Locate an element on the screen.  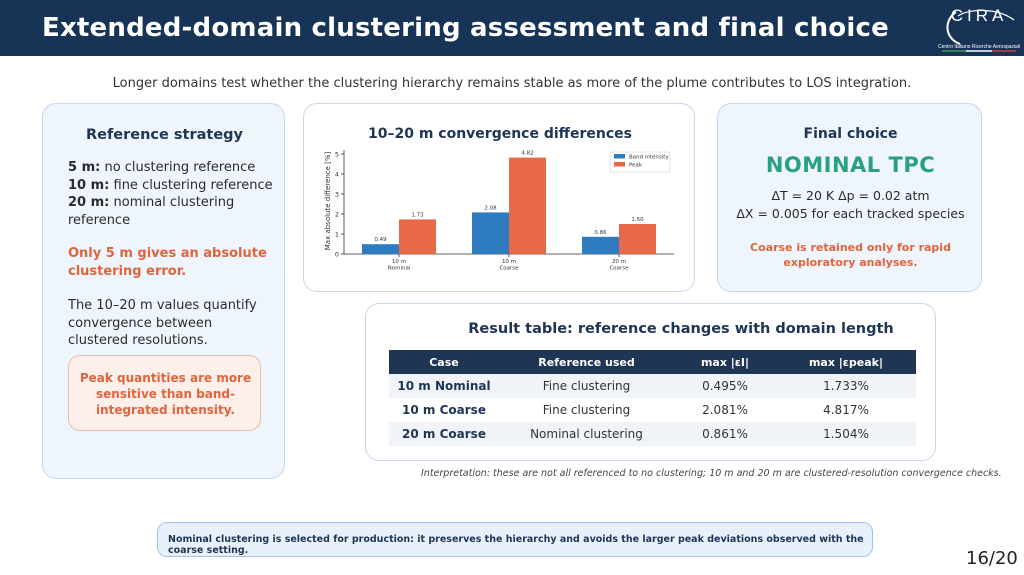
final-params-line2: ΔX = 0.005 for each tracked species is located at coordinates (850, 213).